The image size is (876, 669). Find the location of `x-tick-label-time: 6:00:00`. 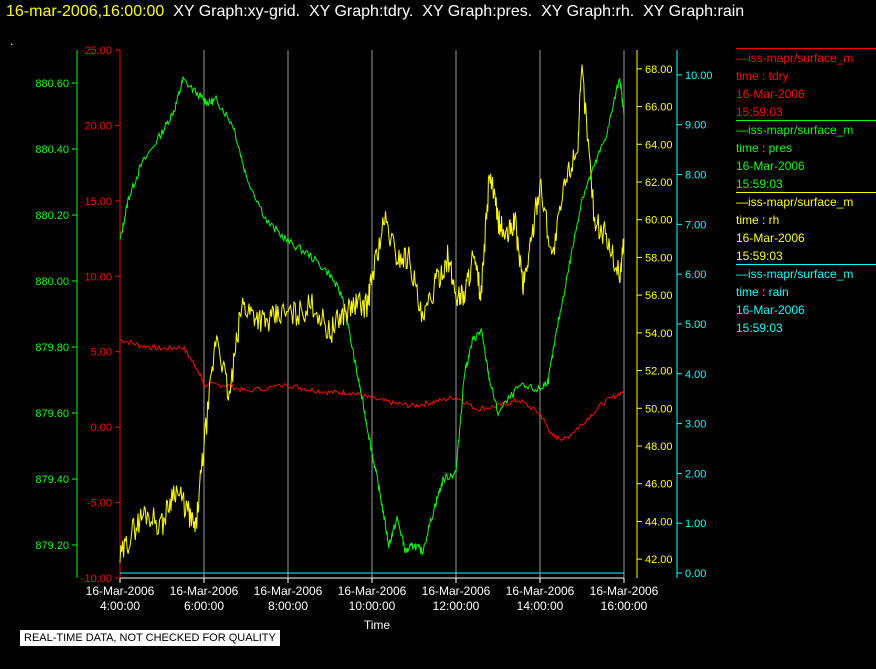

x-tick-label-time: 6:00:00 is located at coordinates (204, 606).